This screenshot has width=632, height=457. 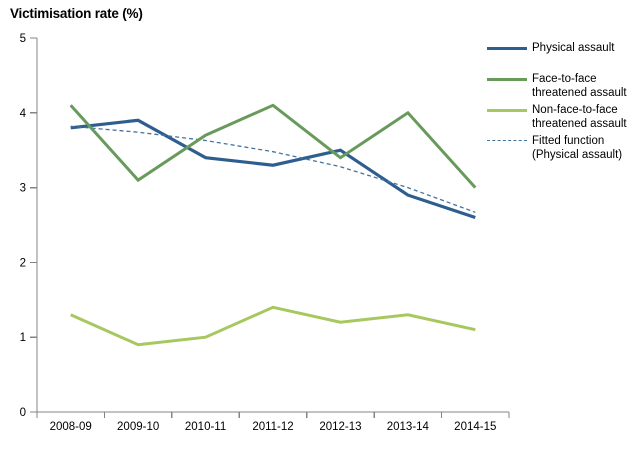 I want to click on legend-item-face-to-face-threatened-assault: Face-to-face threatened assault, so click(x=559, y=86).